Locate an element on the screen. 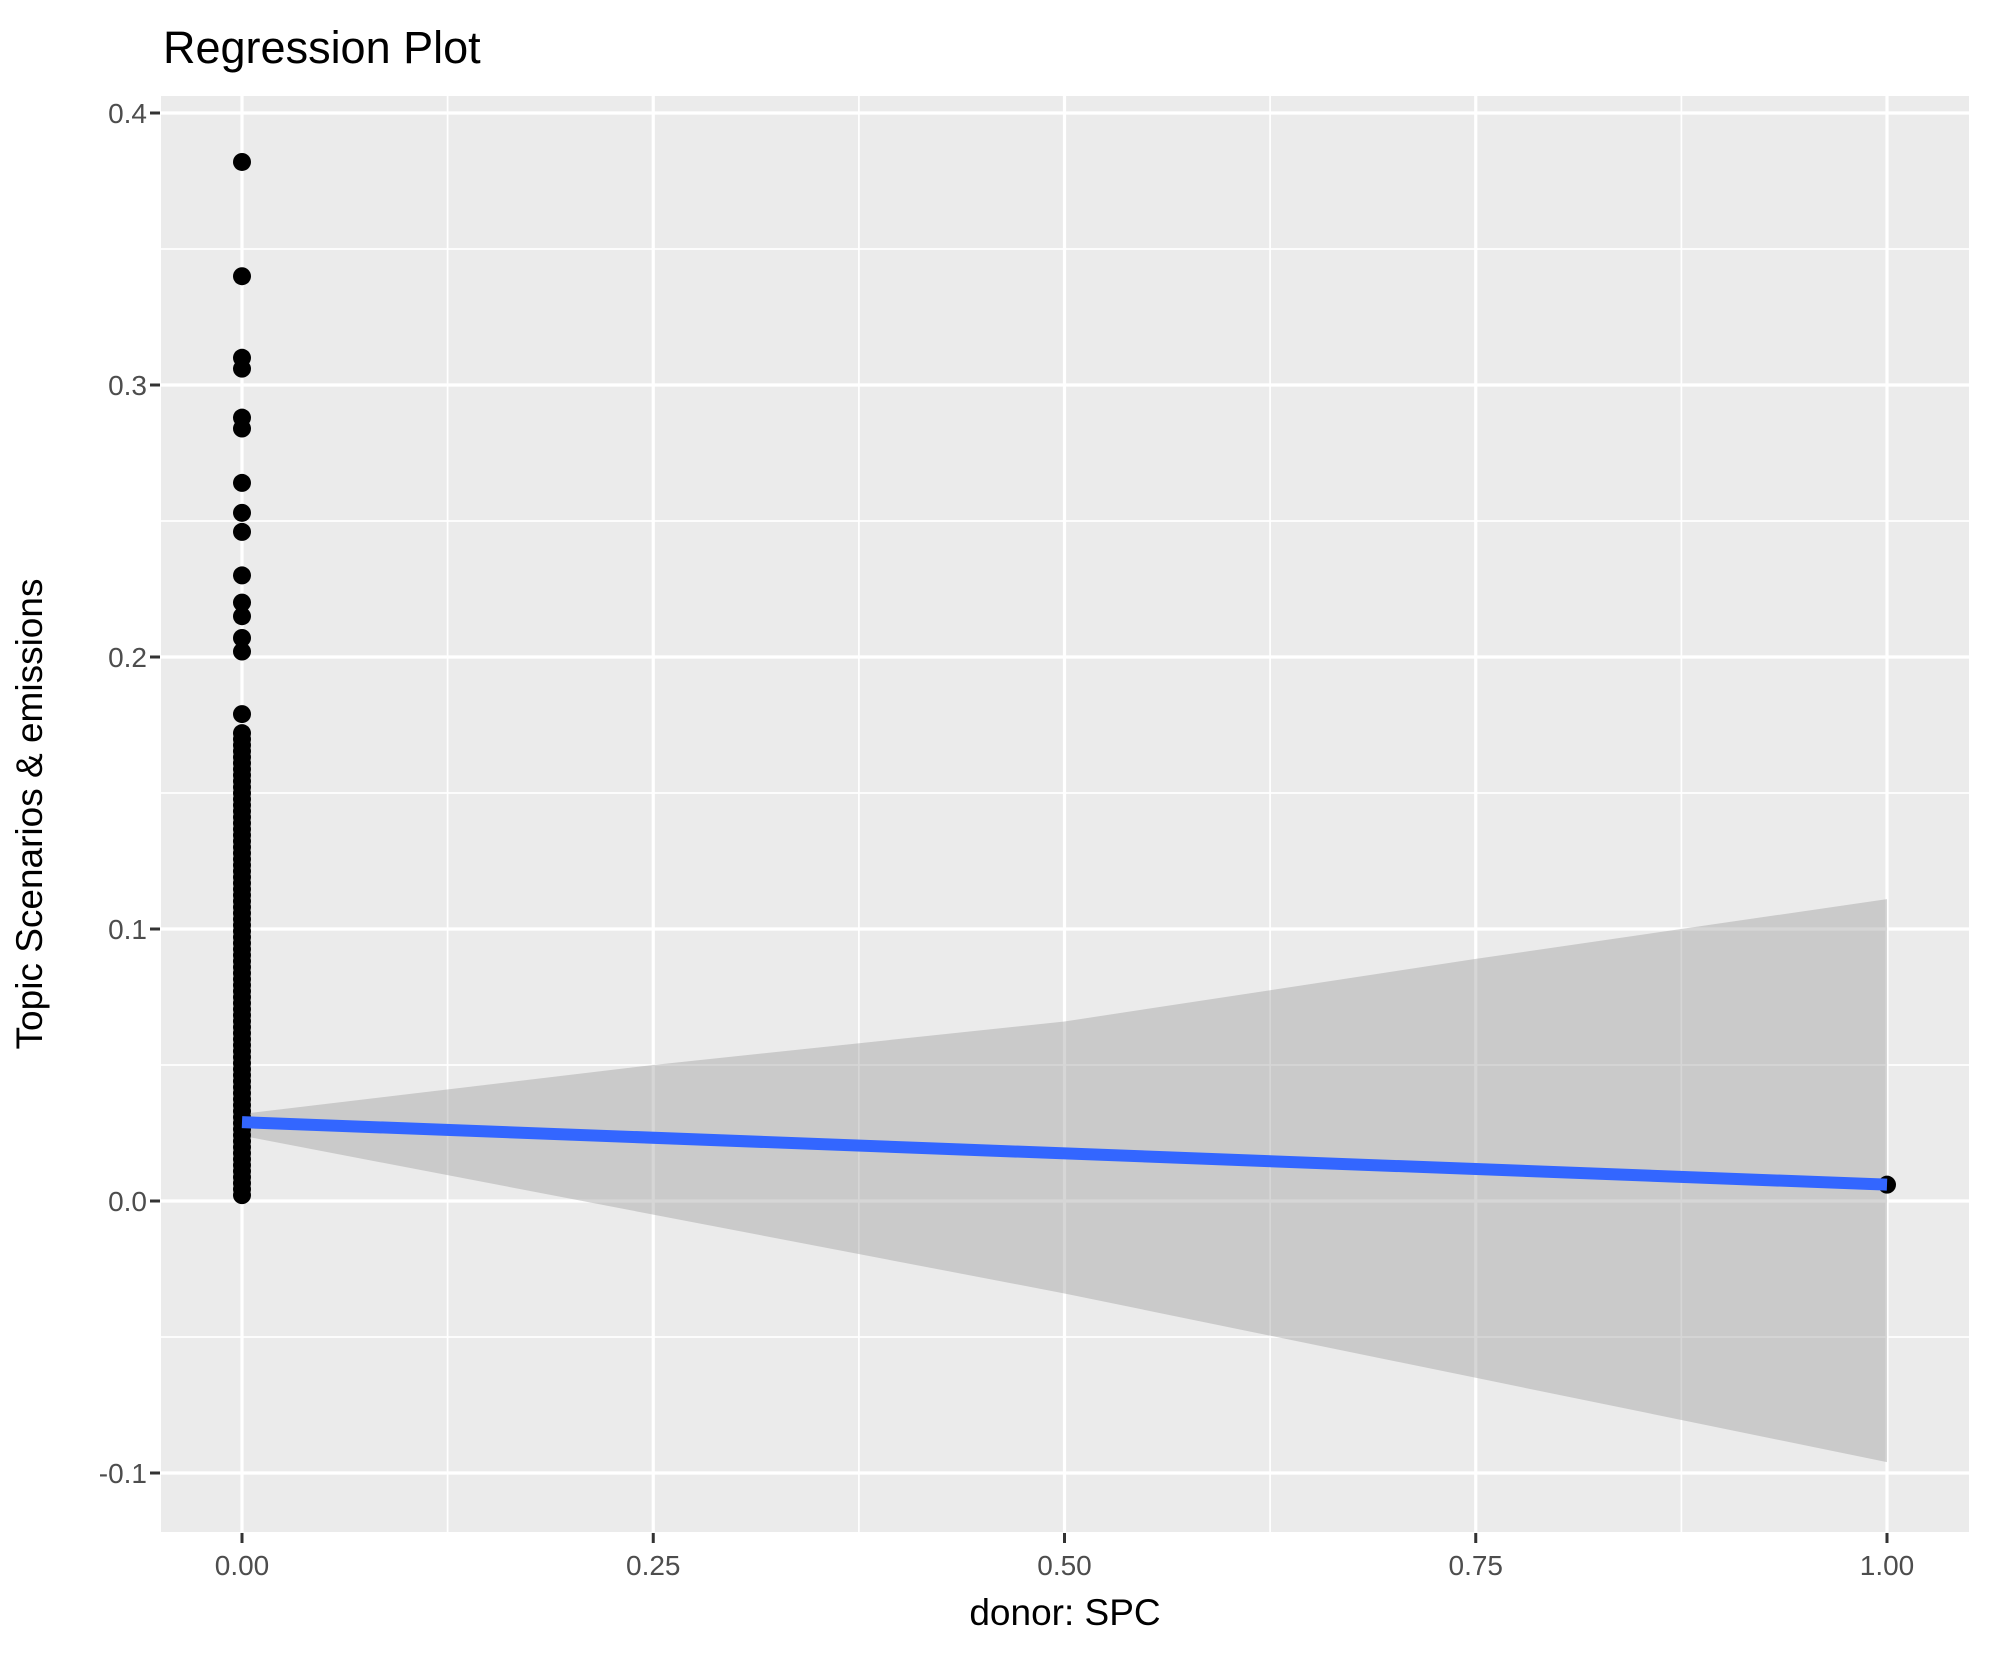 Image resolution: width=1990 pixels, height=1665 pixels. plot-title: Regression Plot is located at coordinates (322, 47).